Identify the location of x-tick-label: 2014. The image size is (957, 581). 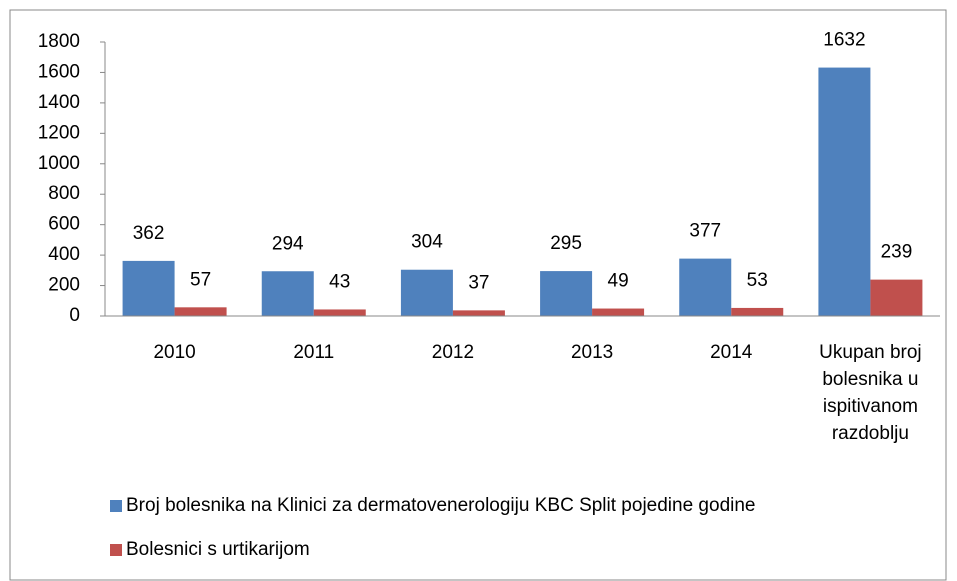
(731, 352).